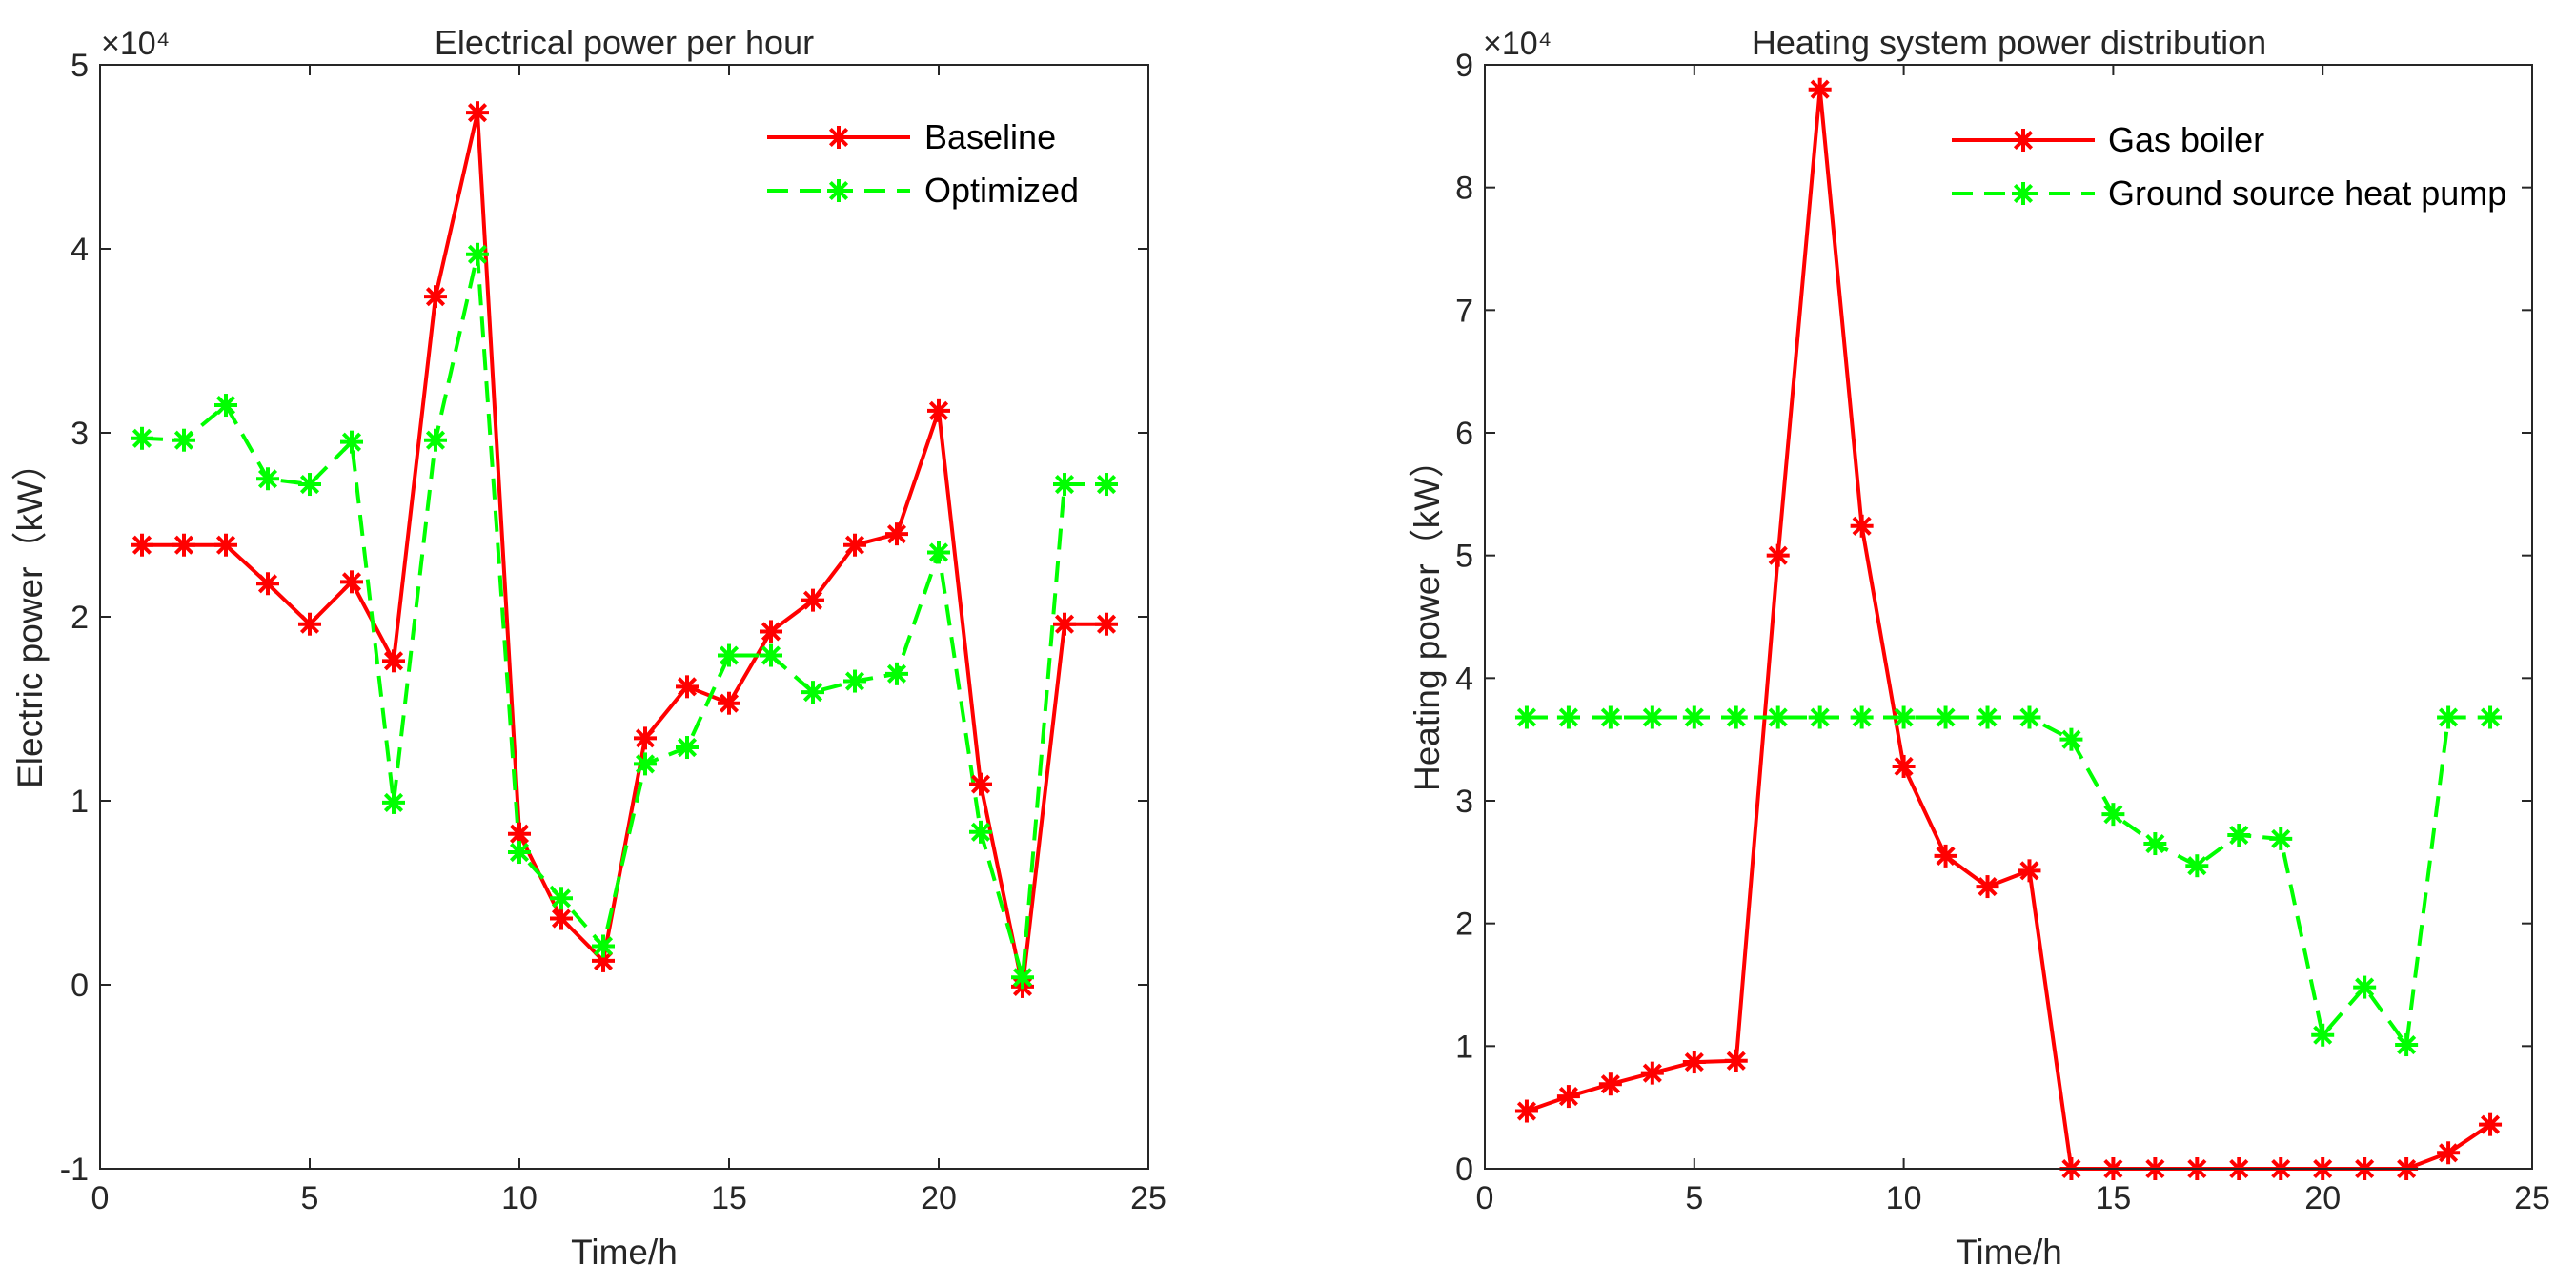  I want to click on chart-title: Electrical power per hour, so click(624, 42).